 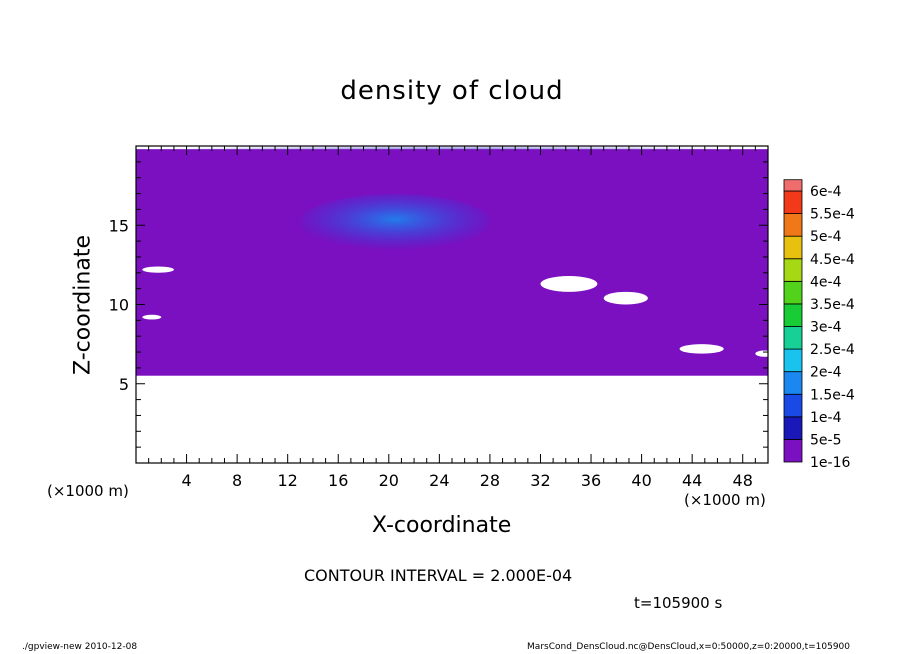 What do you see at coordinates (832, 260) in the screenshot?
I see `colorbar-label: 4.5e-4` at bounding box center [832, 260].